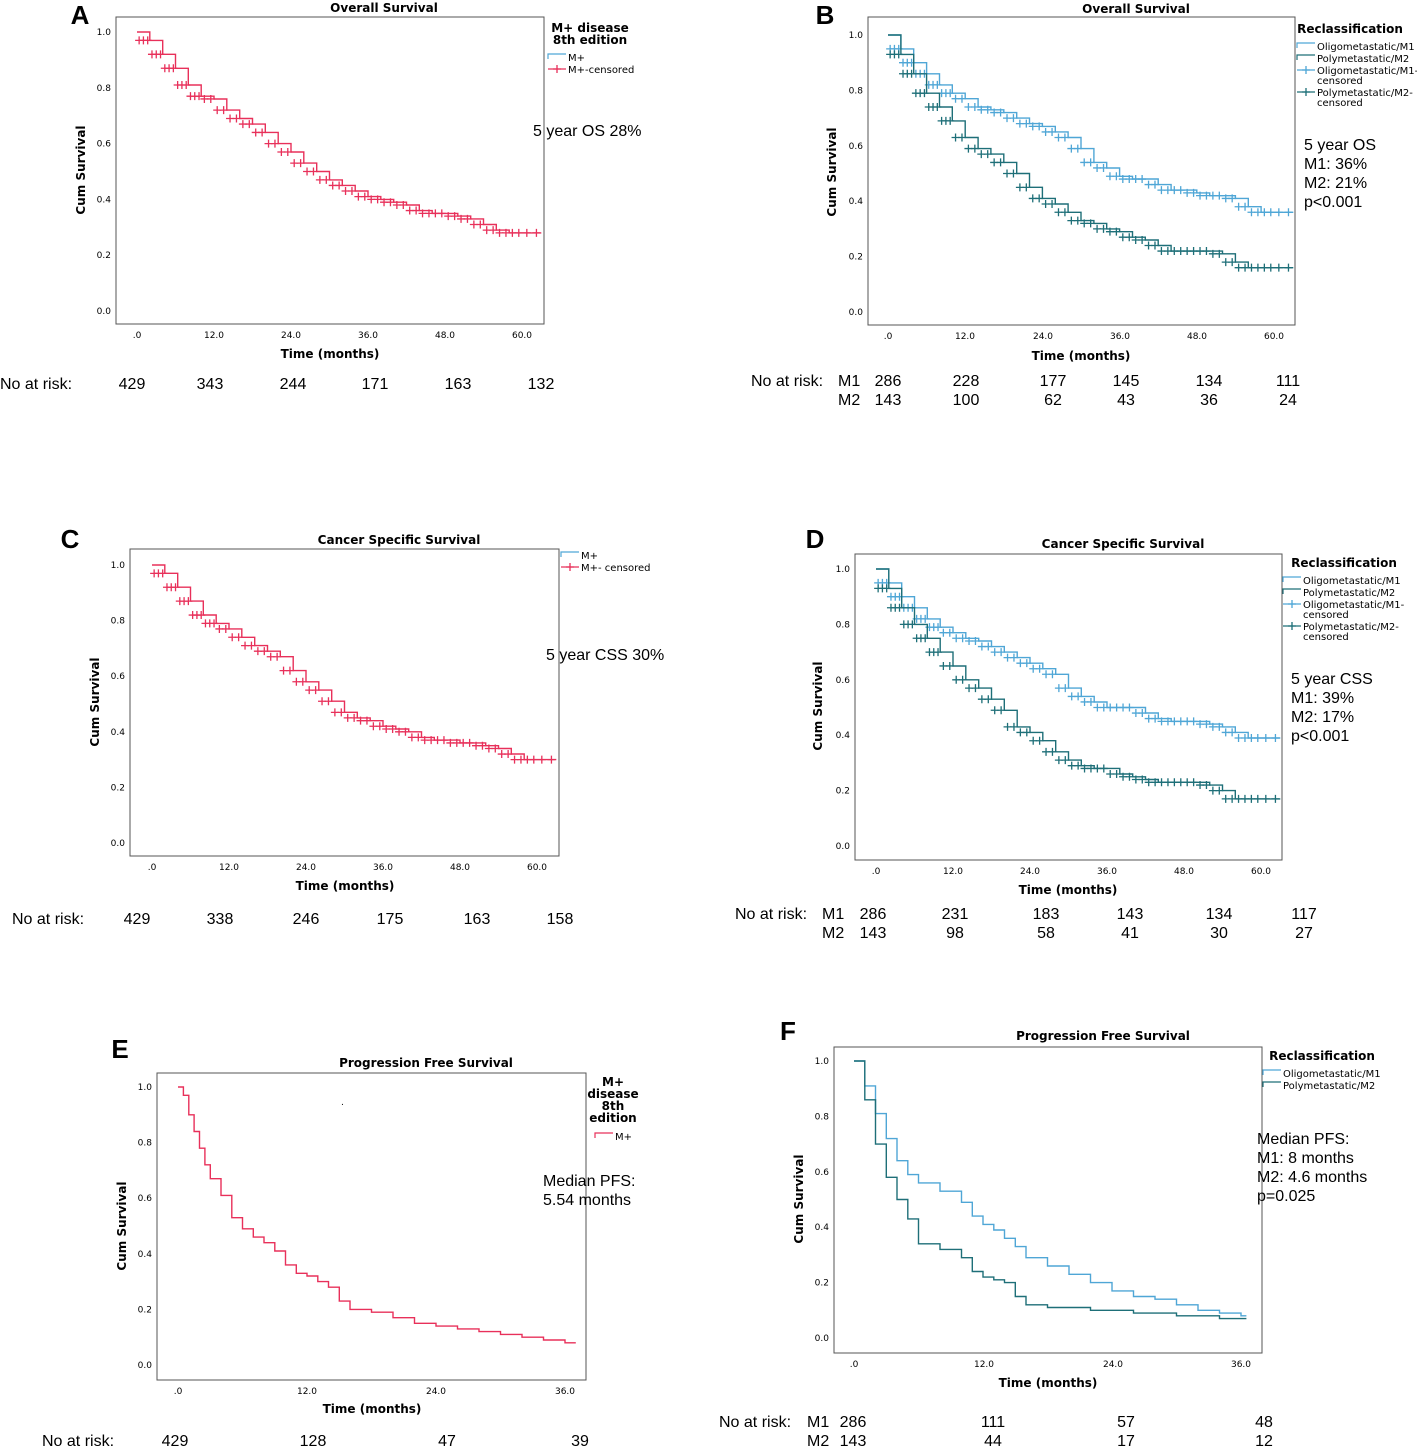 This screenshot has width=1417, height=1446. I want to click on annotation: M1: 36%, so click(1335, 164).